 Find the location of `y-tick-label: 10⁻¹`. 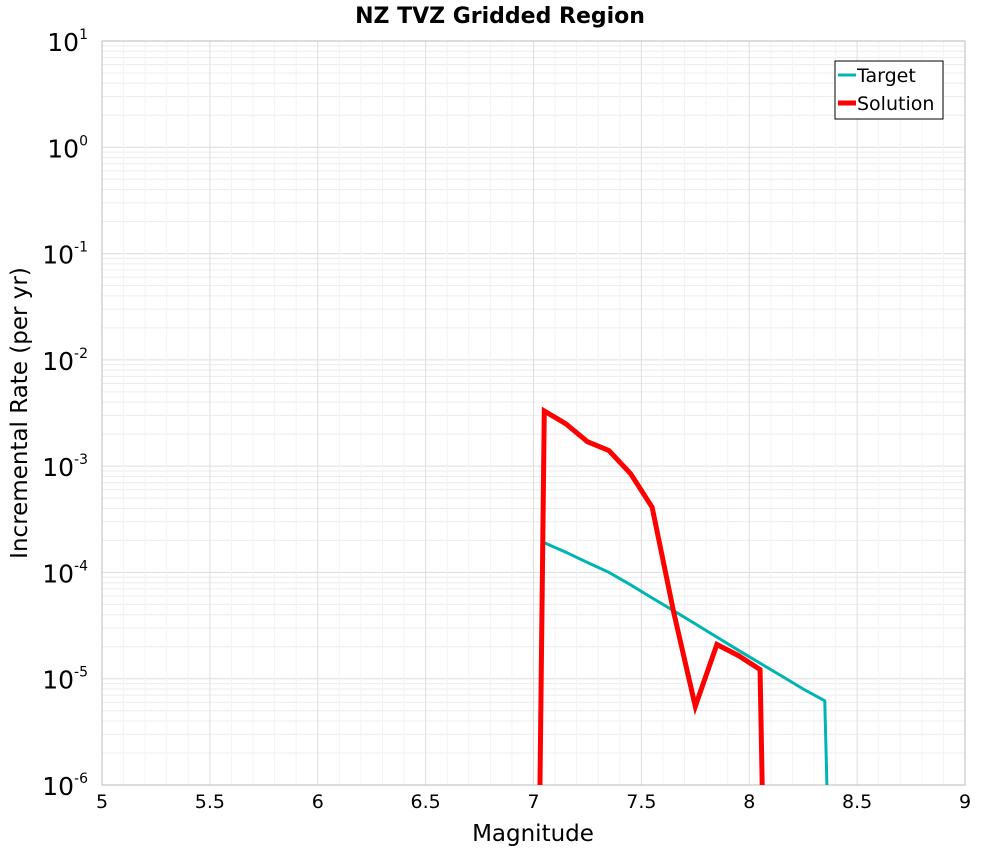

y-tick-label: 10⁻¹ is located at coordinates (65, 255).